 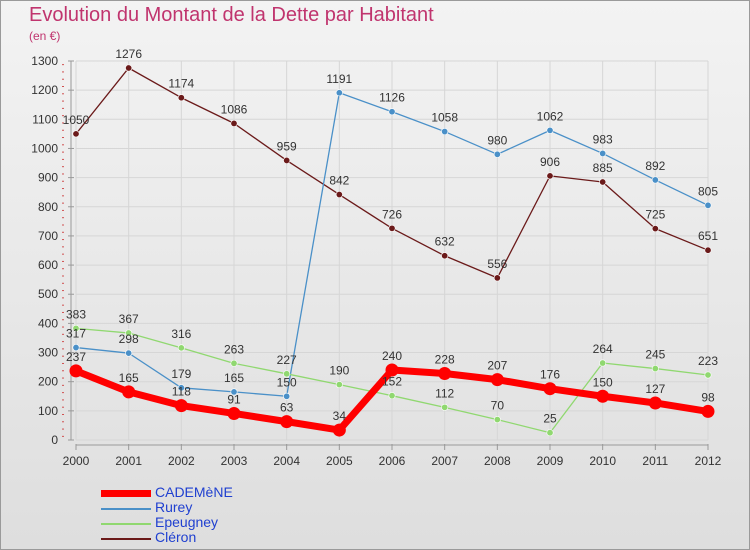 What do you see at coordinates (445, 242) in the screenshot?
I see `data-label: 632` at bounding box center [445, 242].